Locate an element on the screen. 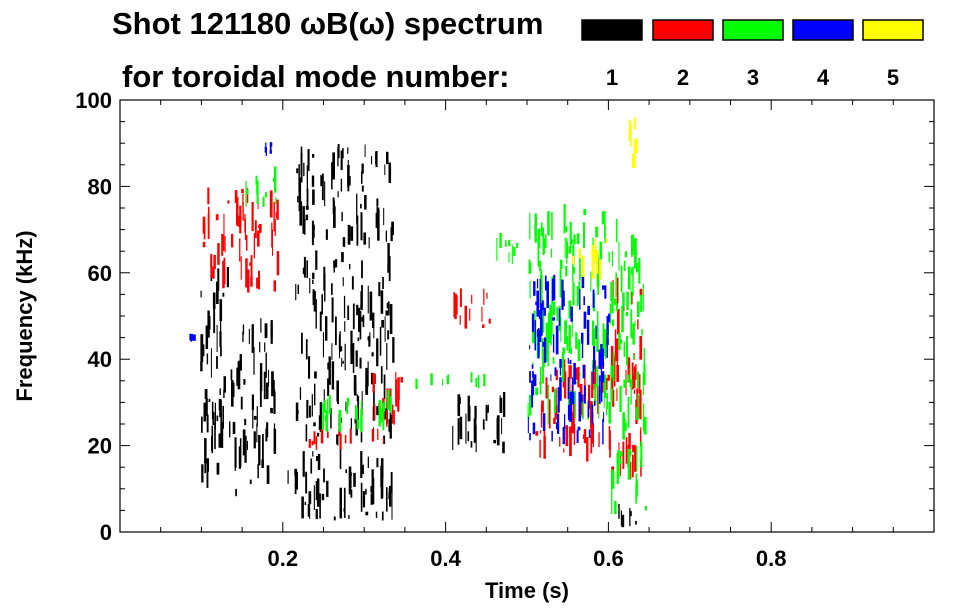 Image resolution: width=963 pixels, height=615 pixels. legend: 1 2 3 4 5 is located at coordinates (752, 54).